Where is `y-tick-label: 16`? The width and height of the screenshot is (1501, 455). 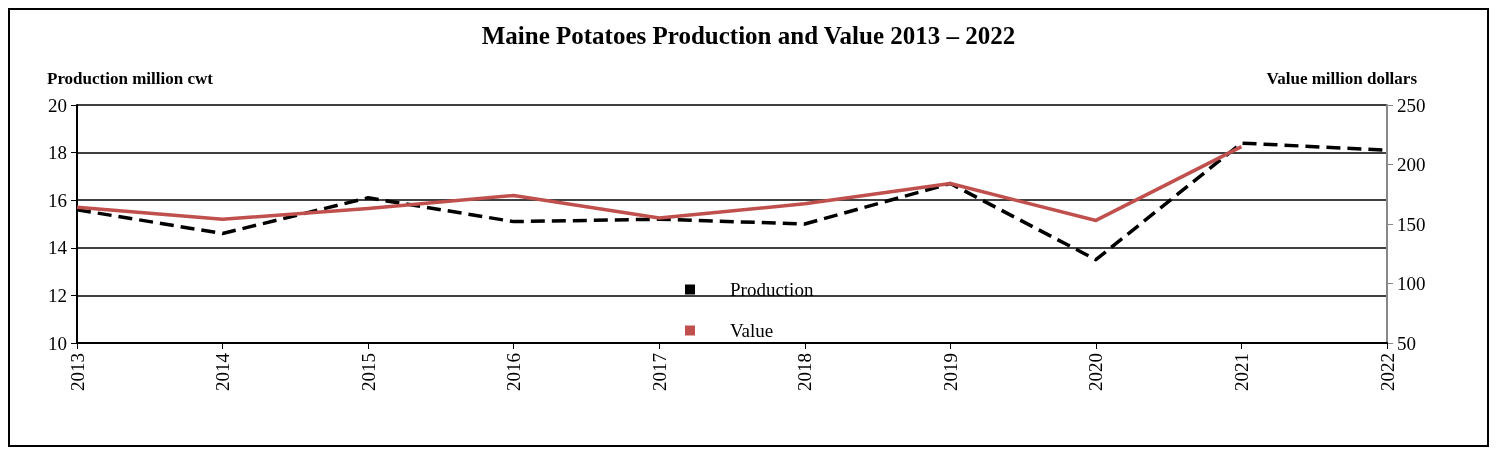 y-tick-label: 16 is located at coordinates (57, 200).